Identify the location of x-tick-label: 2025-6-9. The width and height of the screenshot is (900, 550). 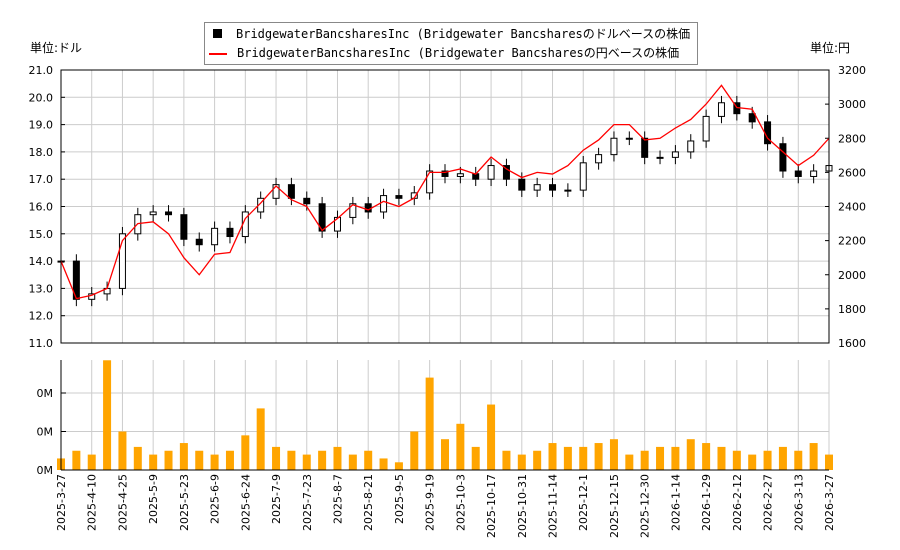
(215, 499).